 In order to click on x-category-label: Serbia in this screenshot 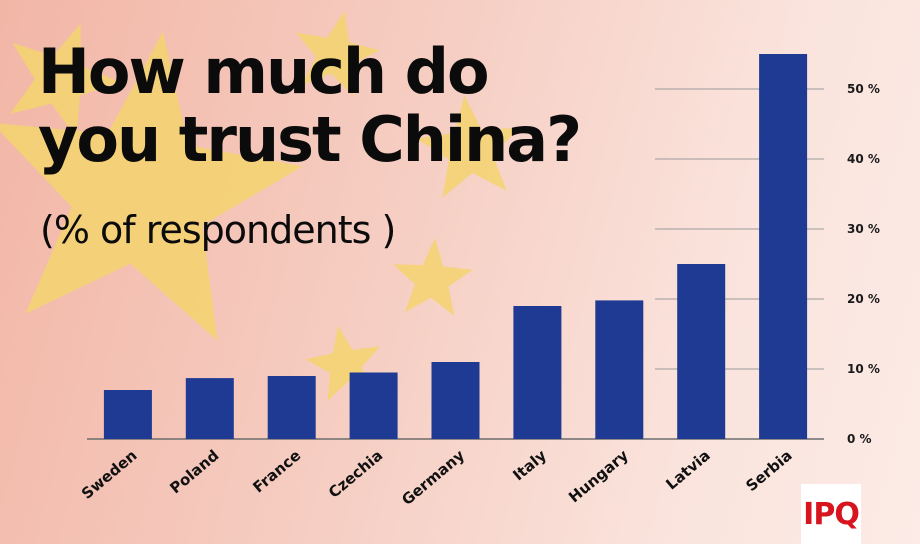, I will do `click(768, 470)`.